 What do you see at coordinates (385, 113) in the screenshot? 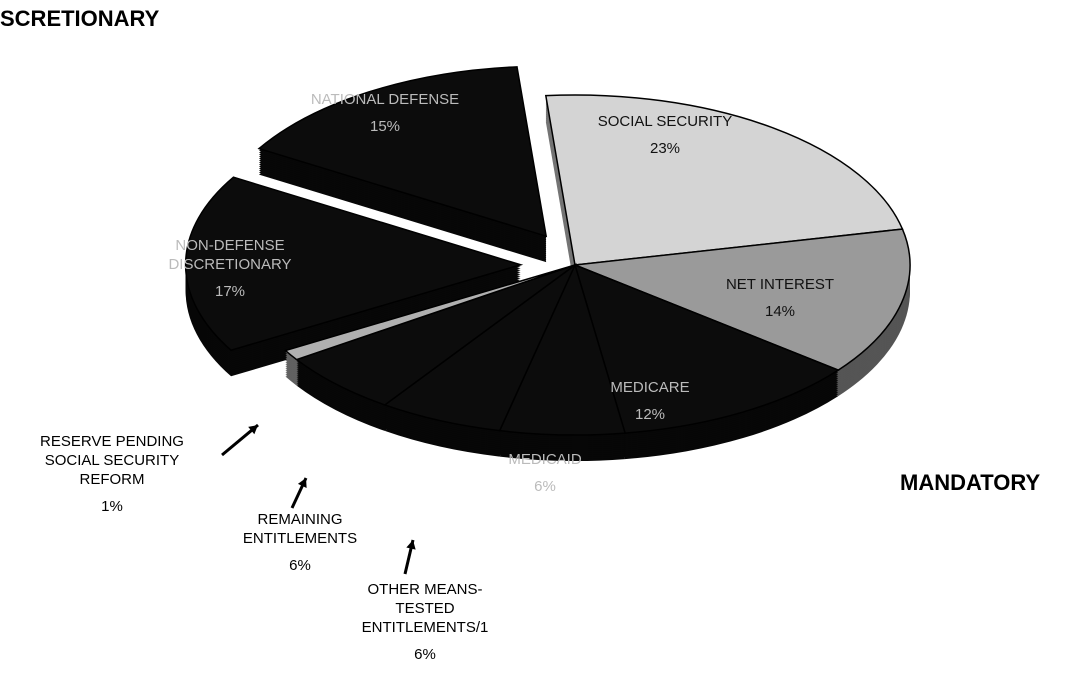
I see `slice-label: NATIONAL DEFENSE 15%` at bounding box center [385, 113].